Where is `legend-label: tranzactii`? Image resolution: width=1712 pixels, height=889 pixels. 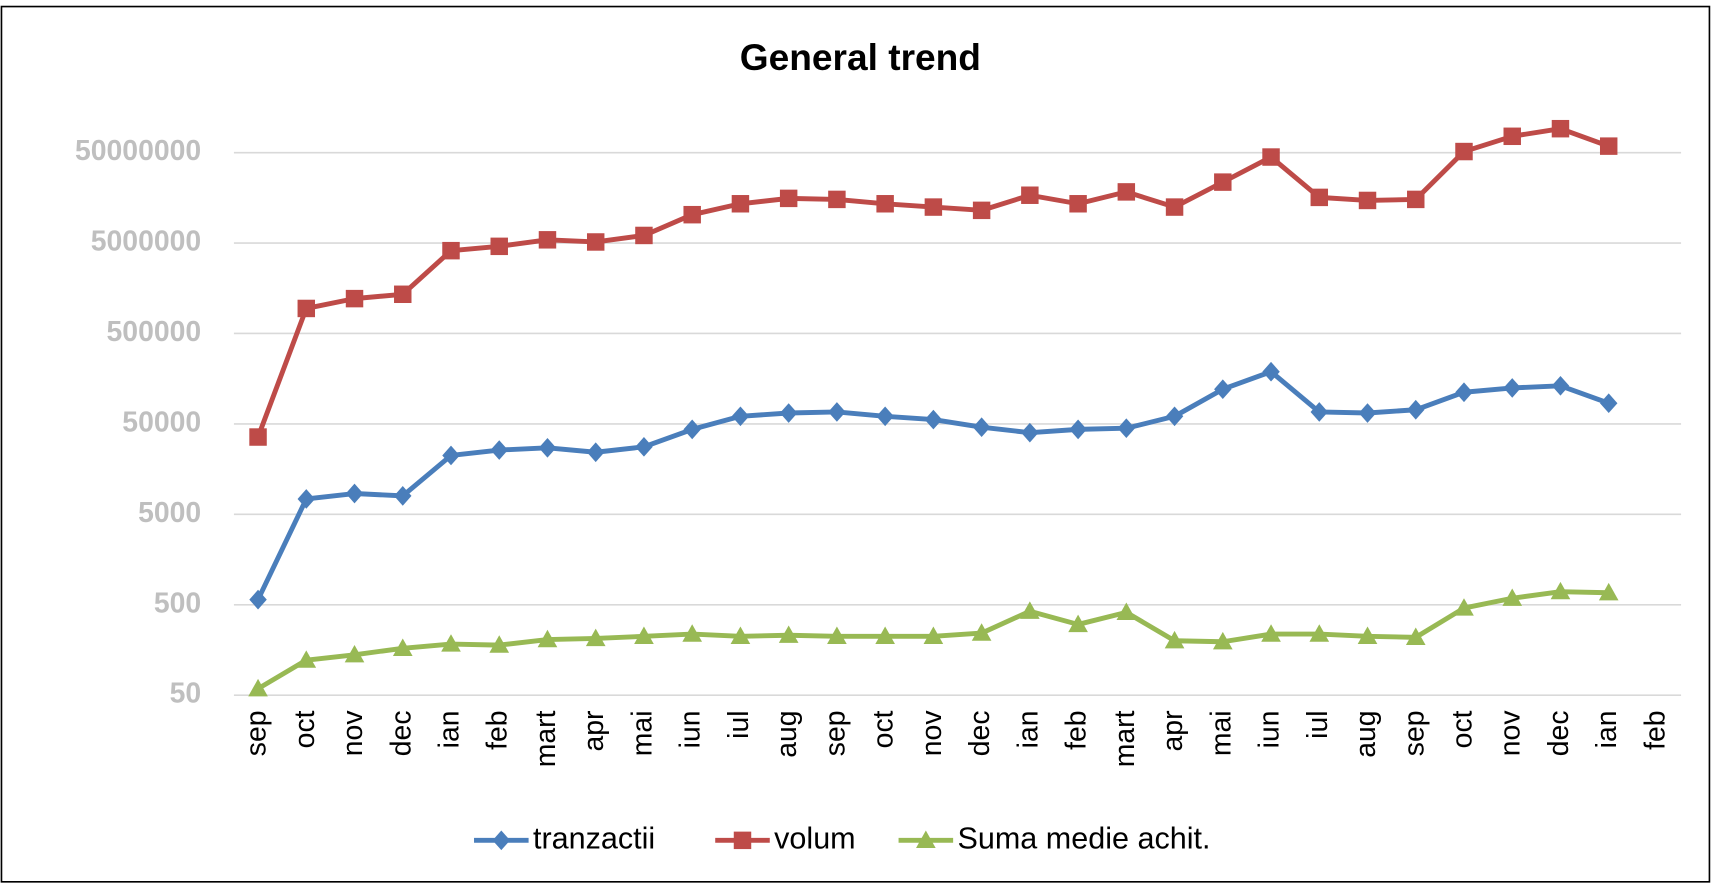 legend-label: tranzactii is located at coordinates (594, 838).